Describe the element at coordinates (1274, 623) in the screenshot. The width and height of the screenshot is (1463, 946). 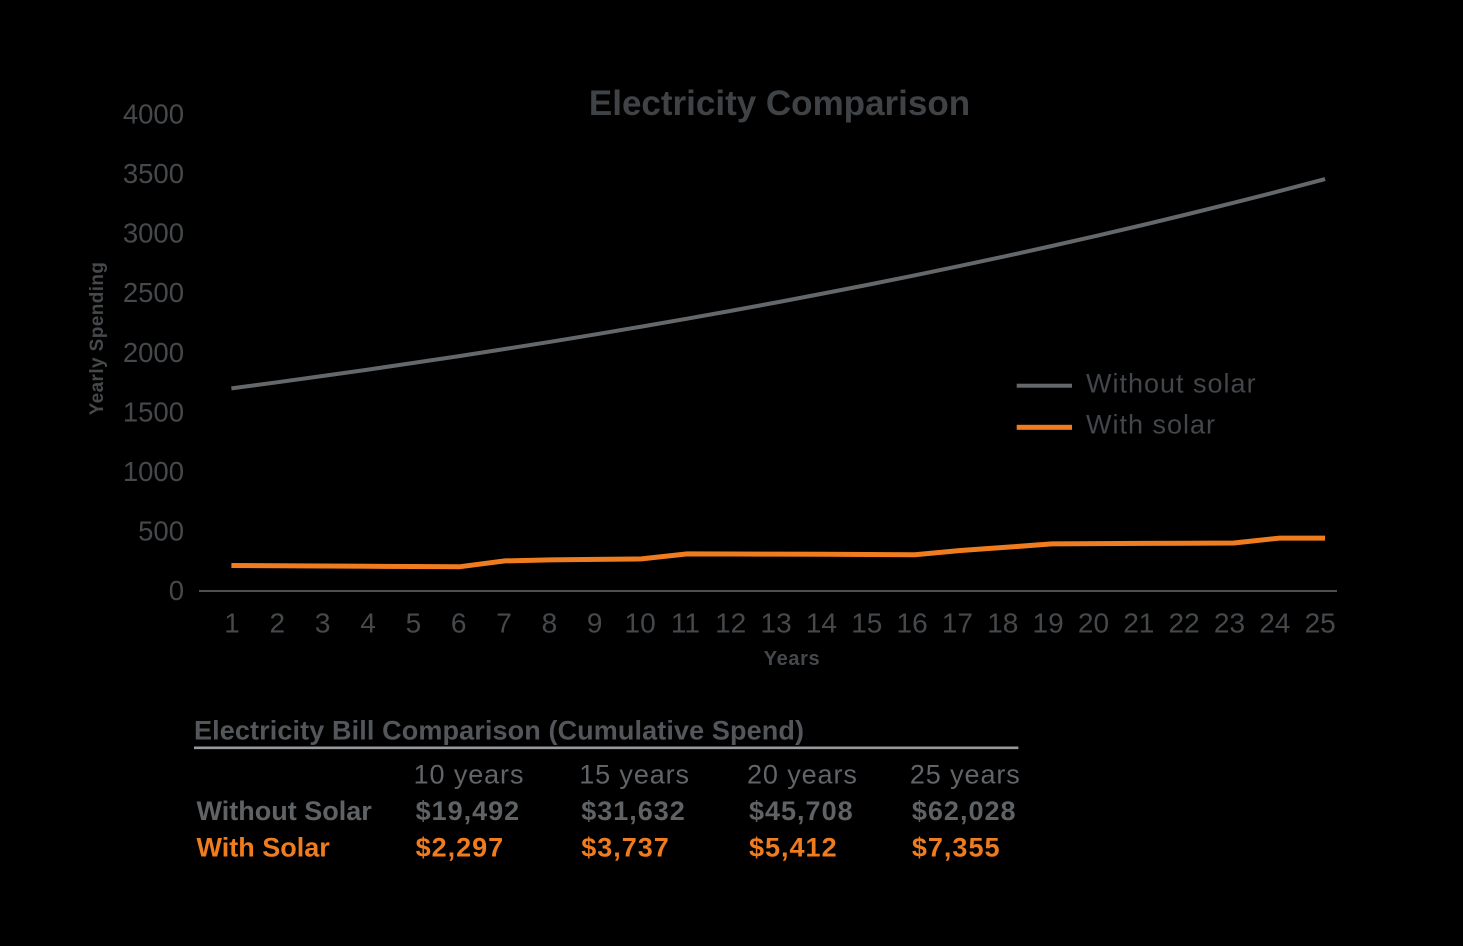
I see `svg-text: 24` at that location.